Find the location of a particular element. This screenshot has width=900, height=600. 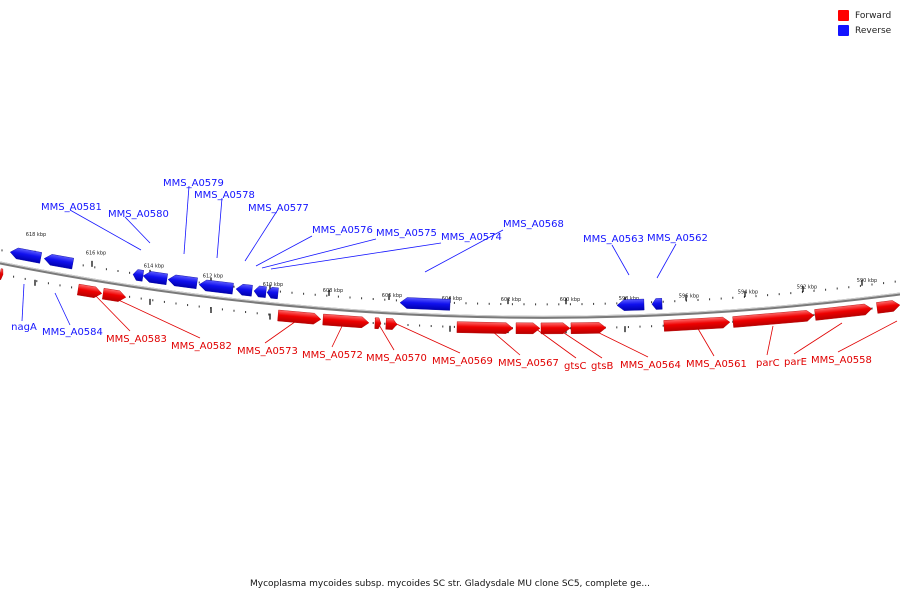

gene-label-reverse: MMS_A0581 is located at coordinates (71, 207).